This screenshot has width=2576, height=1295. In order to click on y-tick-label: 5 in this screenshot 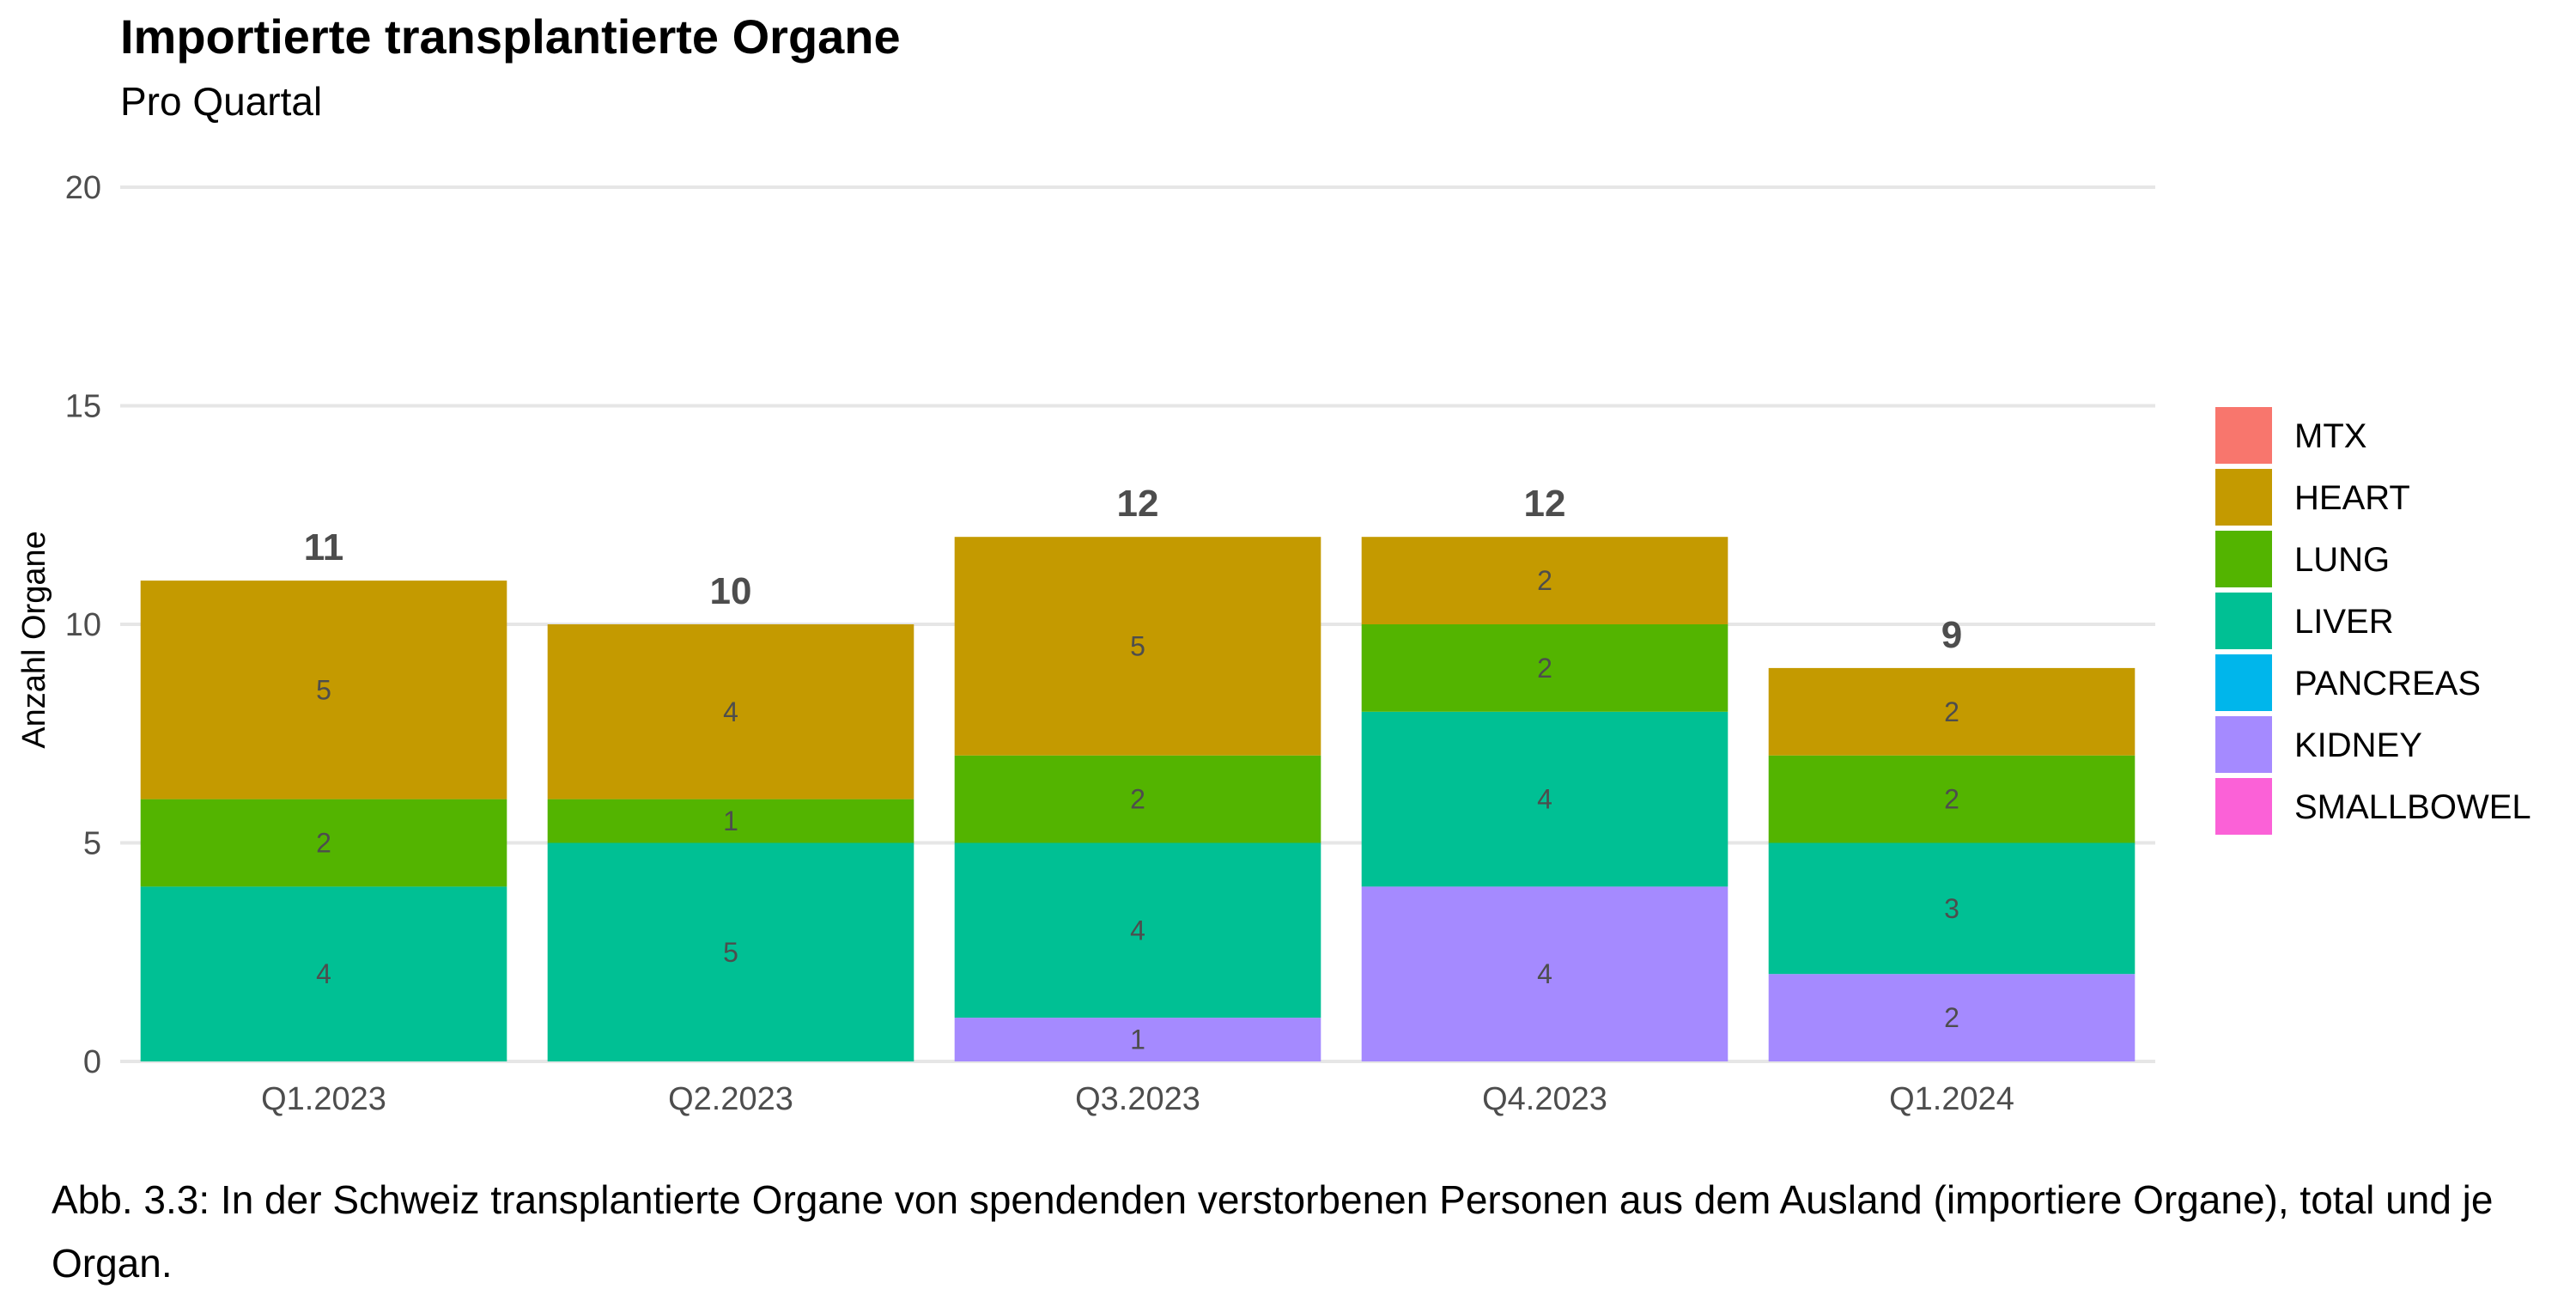, I will do `click(92, 844)`.